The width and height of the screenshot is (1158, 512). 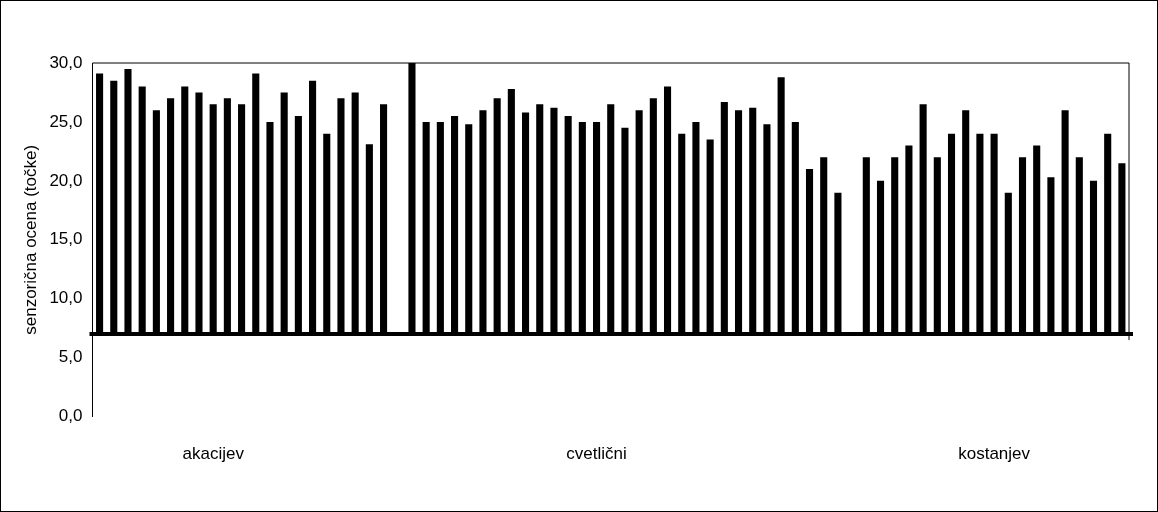 I want to click on x-tick-label: cvetlični, so click(x=596, y=454).